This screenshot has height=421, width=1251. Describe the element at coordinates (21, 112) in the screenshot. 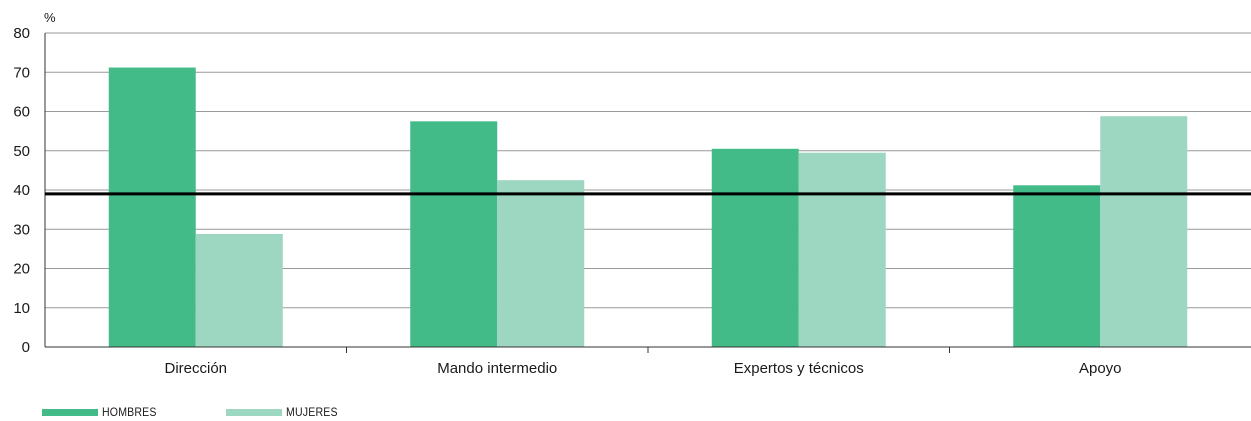

I see `y-tick-label-60: 60` at that location.